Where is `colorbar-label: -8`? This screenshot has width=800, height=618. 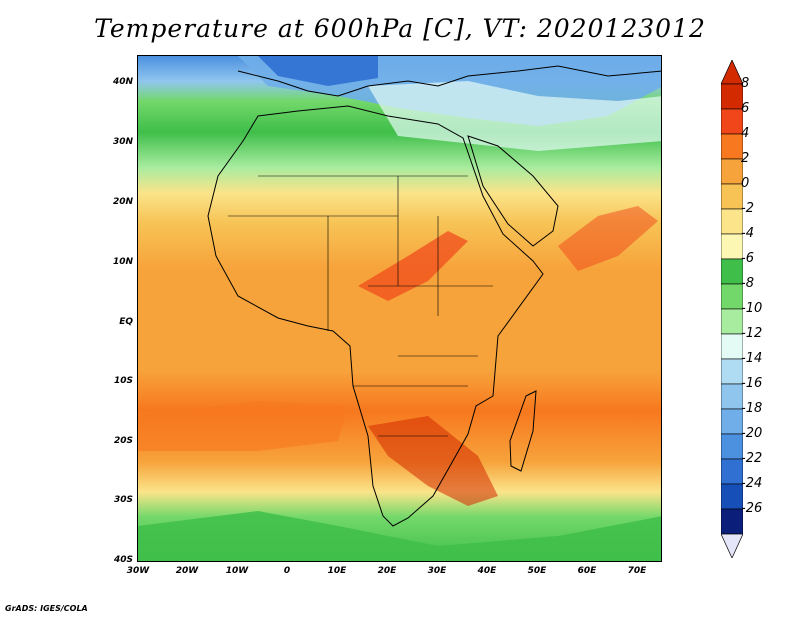 colorbar-label: -8 is located at coordinates (747, 283).